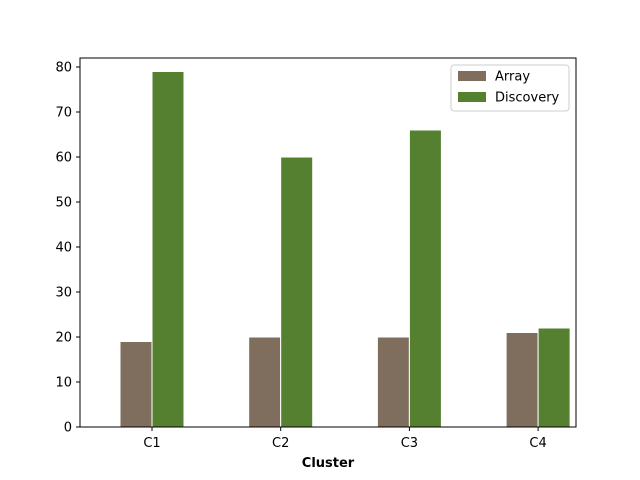 This screenshot has height=480, width=640. Describe the element at coordinates (537, 443) in the screenshot. I see `x-tick-label: C4` at that location.